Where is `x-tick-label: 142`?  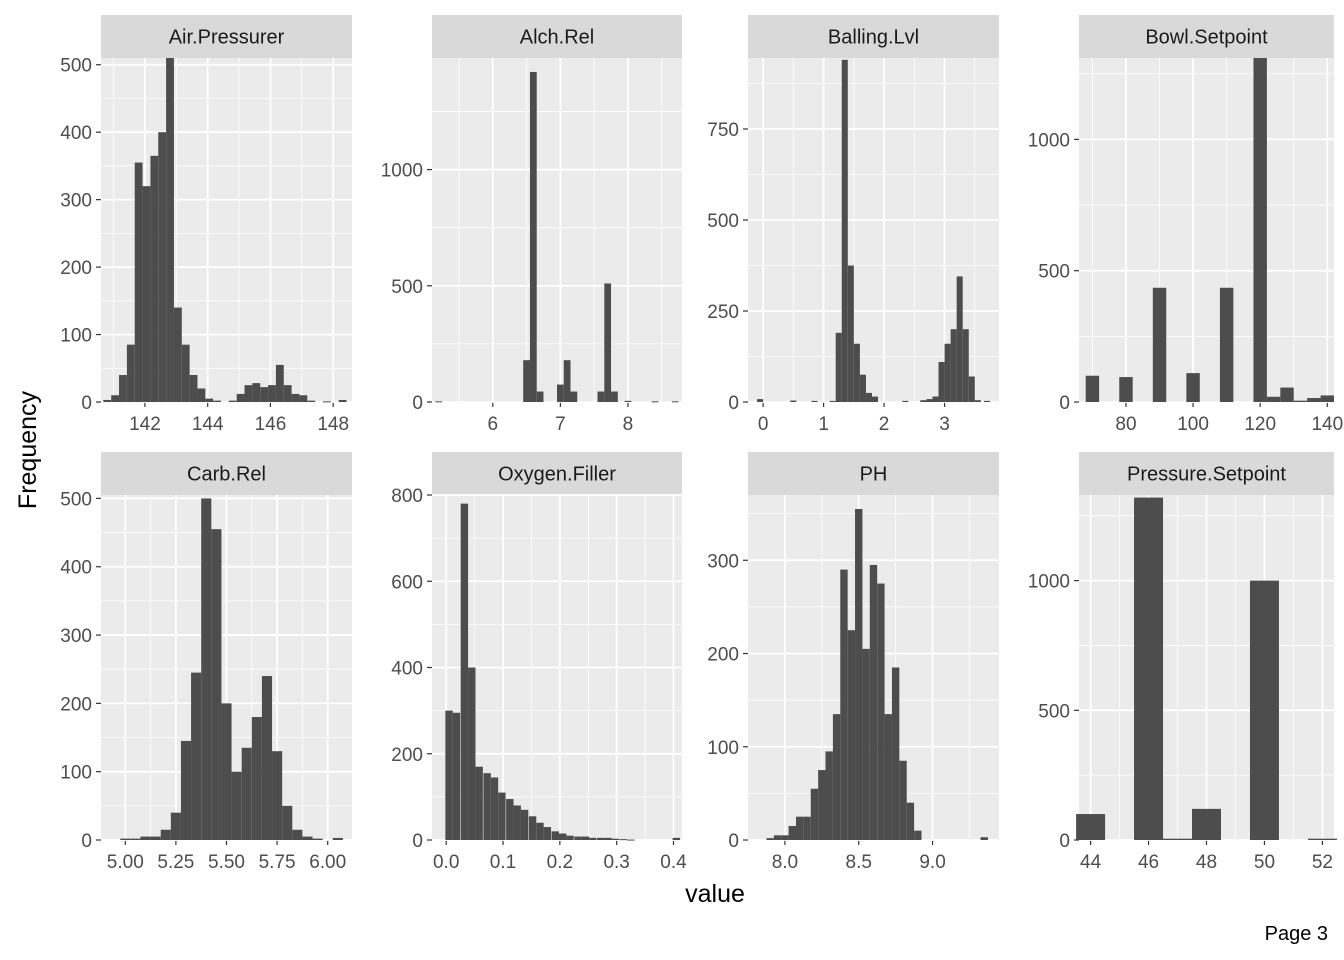 x-tick-label: 142 is located at coordinates (145, 424).